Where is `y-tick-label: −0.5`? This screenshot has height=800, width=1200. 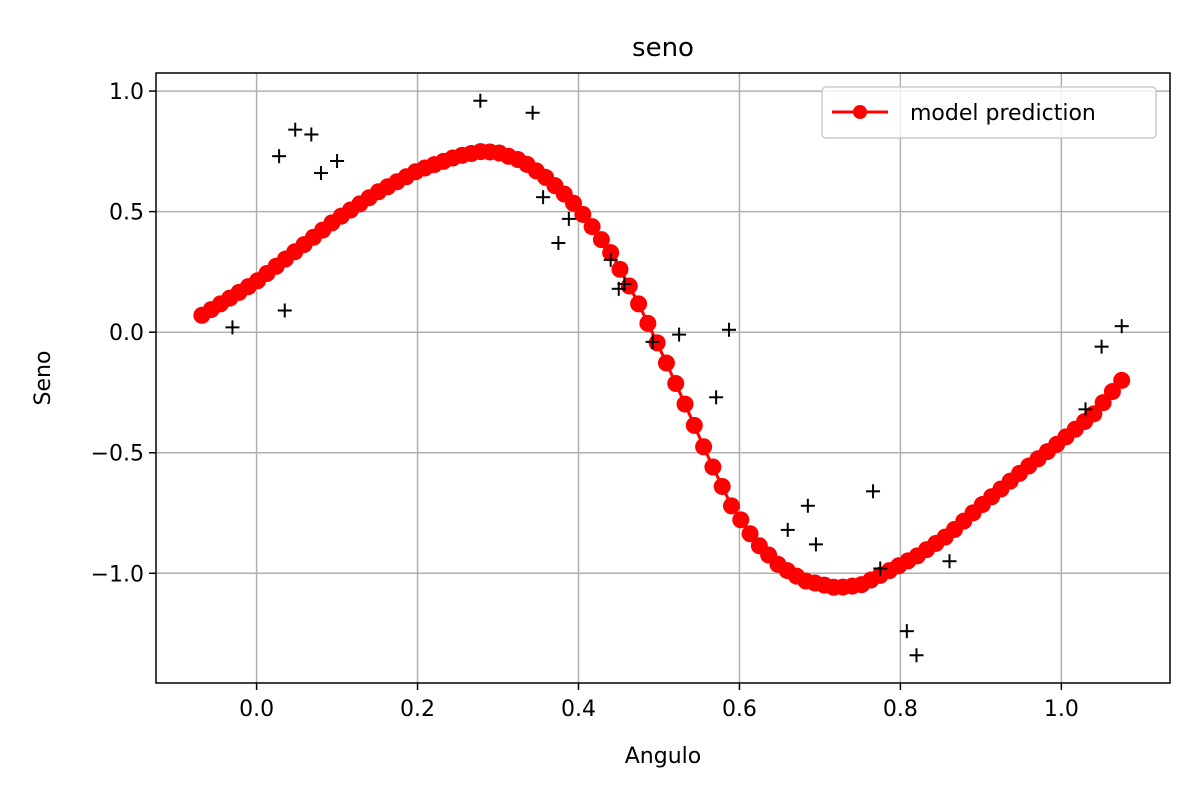
y-tick-label: −0.5 is located at coordinates (117, 454).